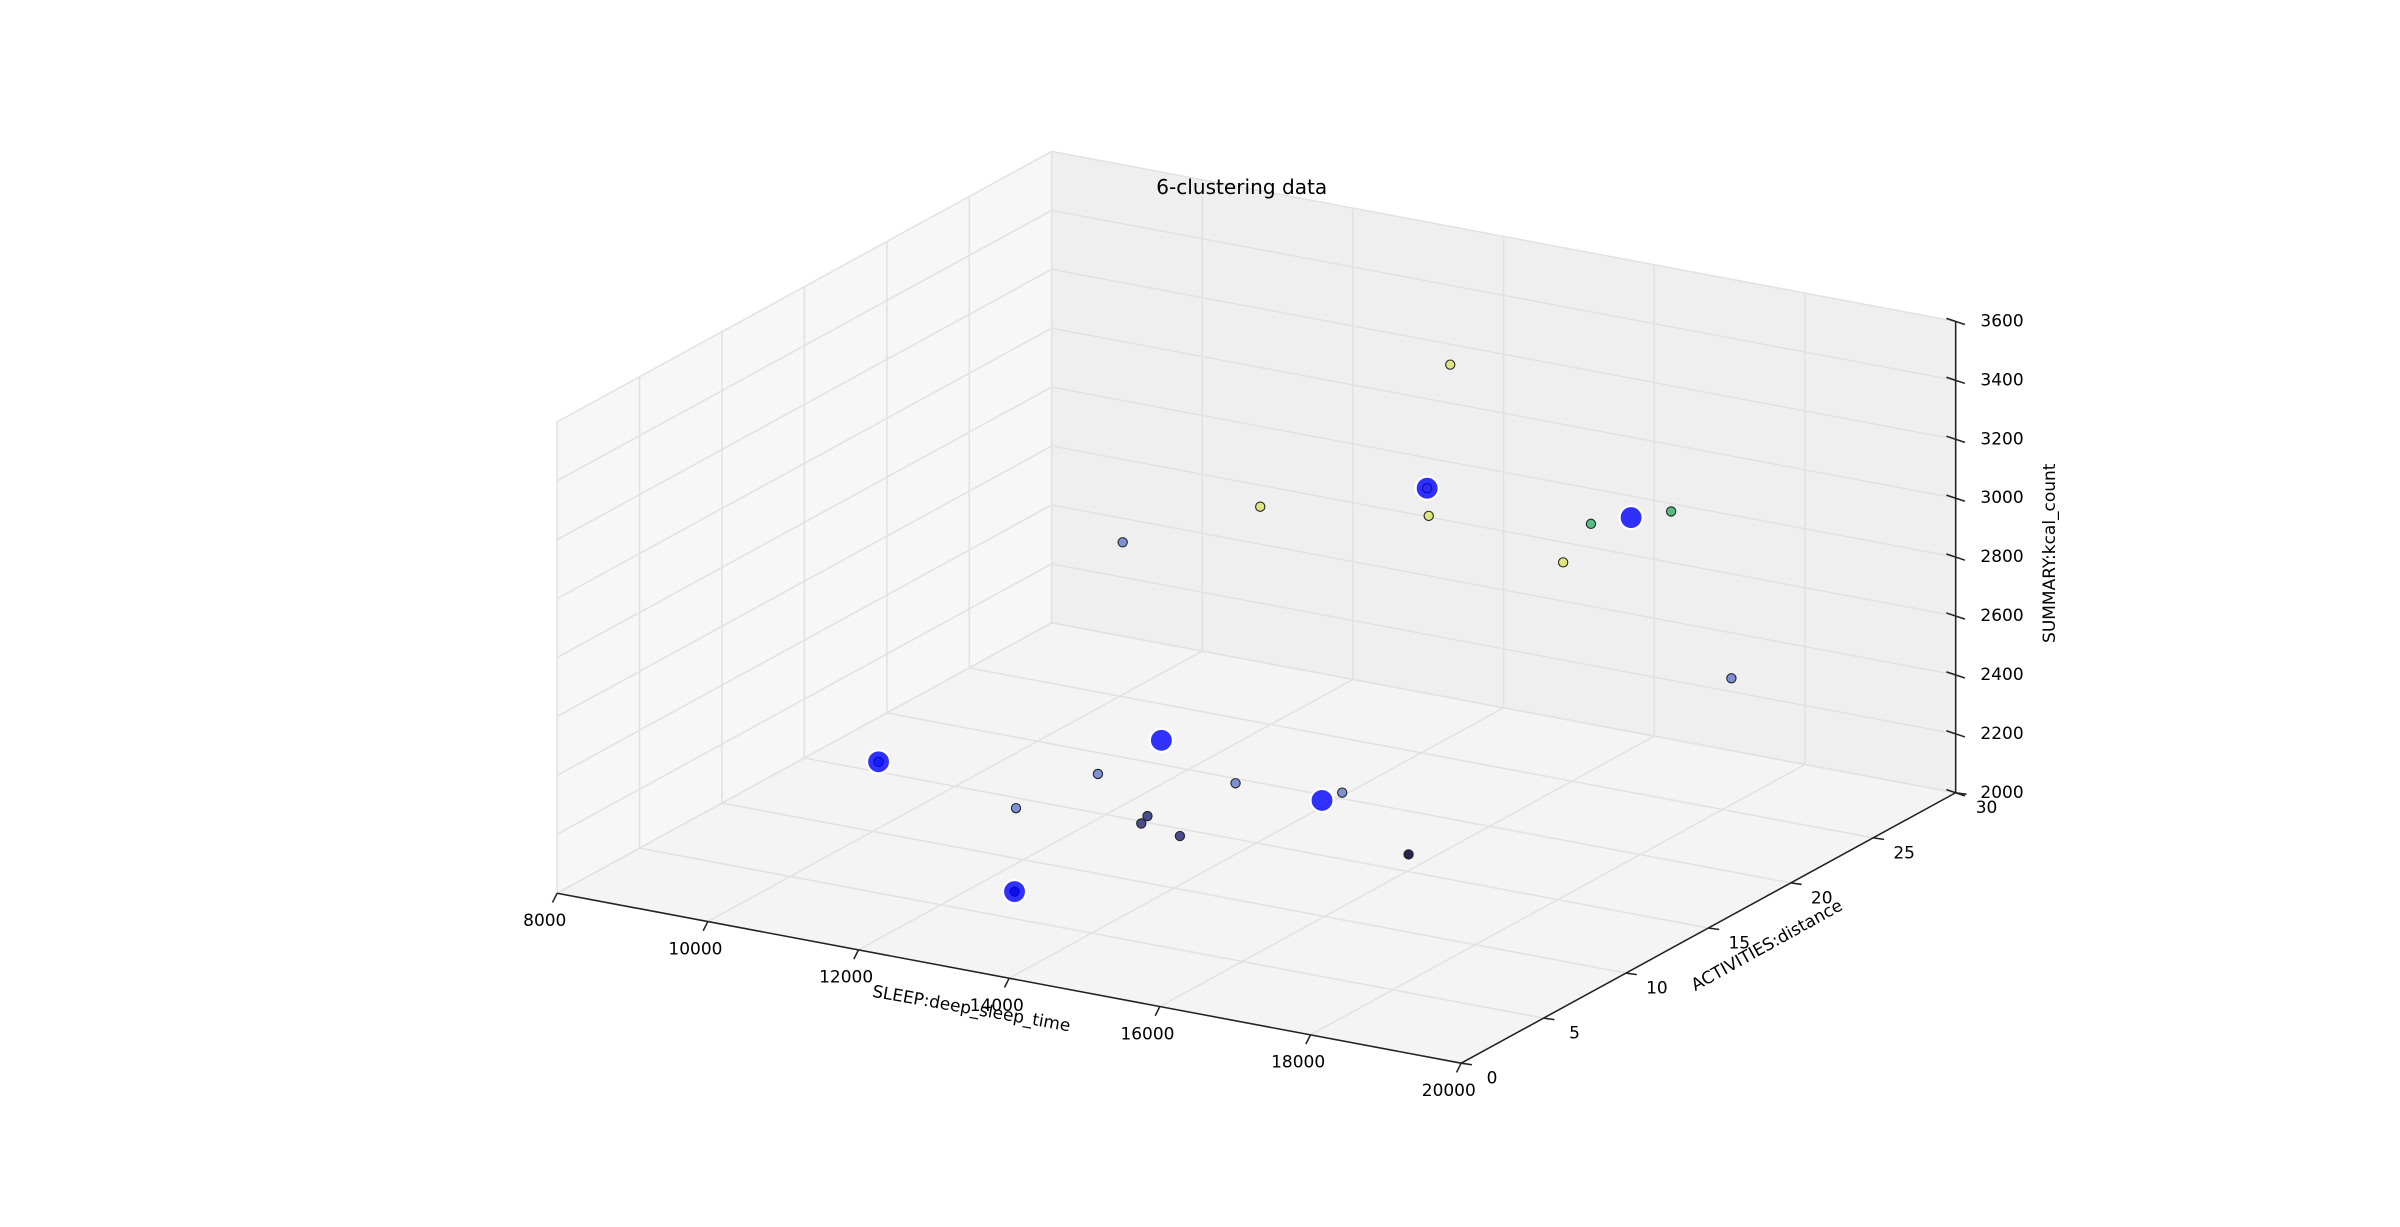 Image resolution: width=2400 pixels, height=1227 pixels. Describe the element at coordinates (2001, 734) in the screenshot. I see `z-tick-label: 2200` at that location.